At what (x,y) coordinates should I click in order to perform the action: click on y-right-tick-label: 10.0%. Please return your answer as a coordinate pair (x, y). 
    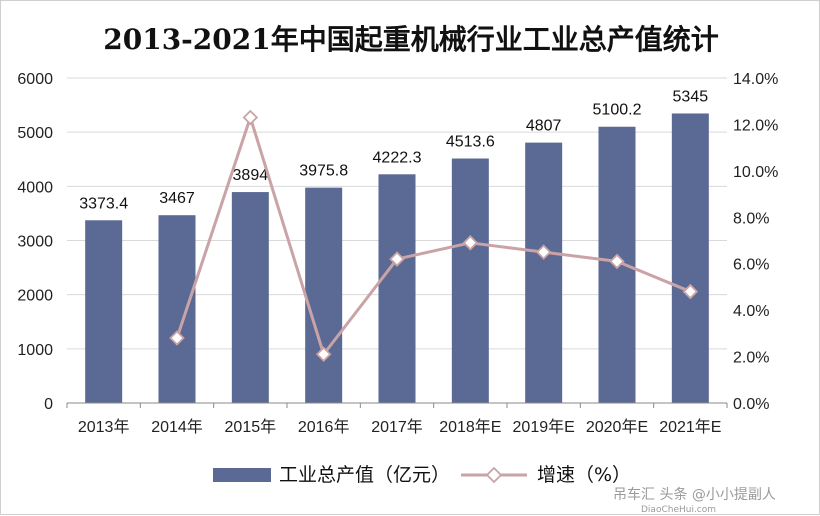
    Looking at the image, I should click on (755, 172).